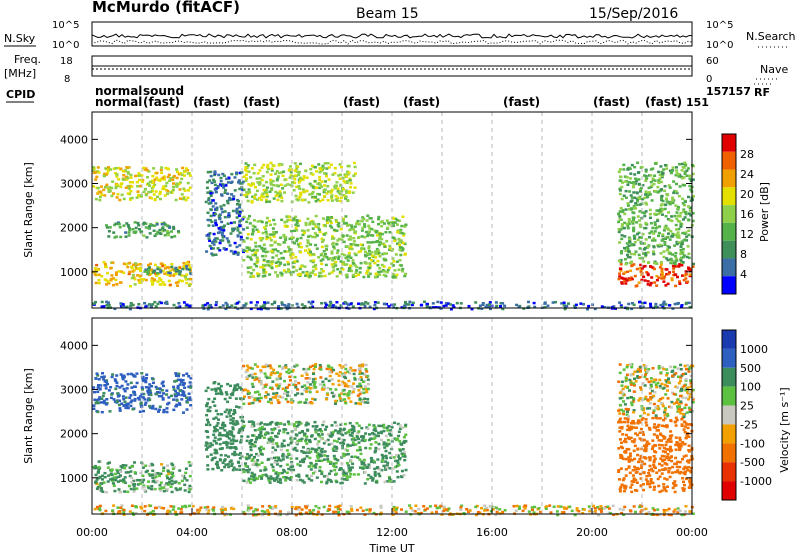 Image resolution: width=800 pixels, height=558 pixels. Describe the element at coordinates (709, 79) in the screenshot. I see `nave-tick-bottom: 0` at that location.